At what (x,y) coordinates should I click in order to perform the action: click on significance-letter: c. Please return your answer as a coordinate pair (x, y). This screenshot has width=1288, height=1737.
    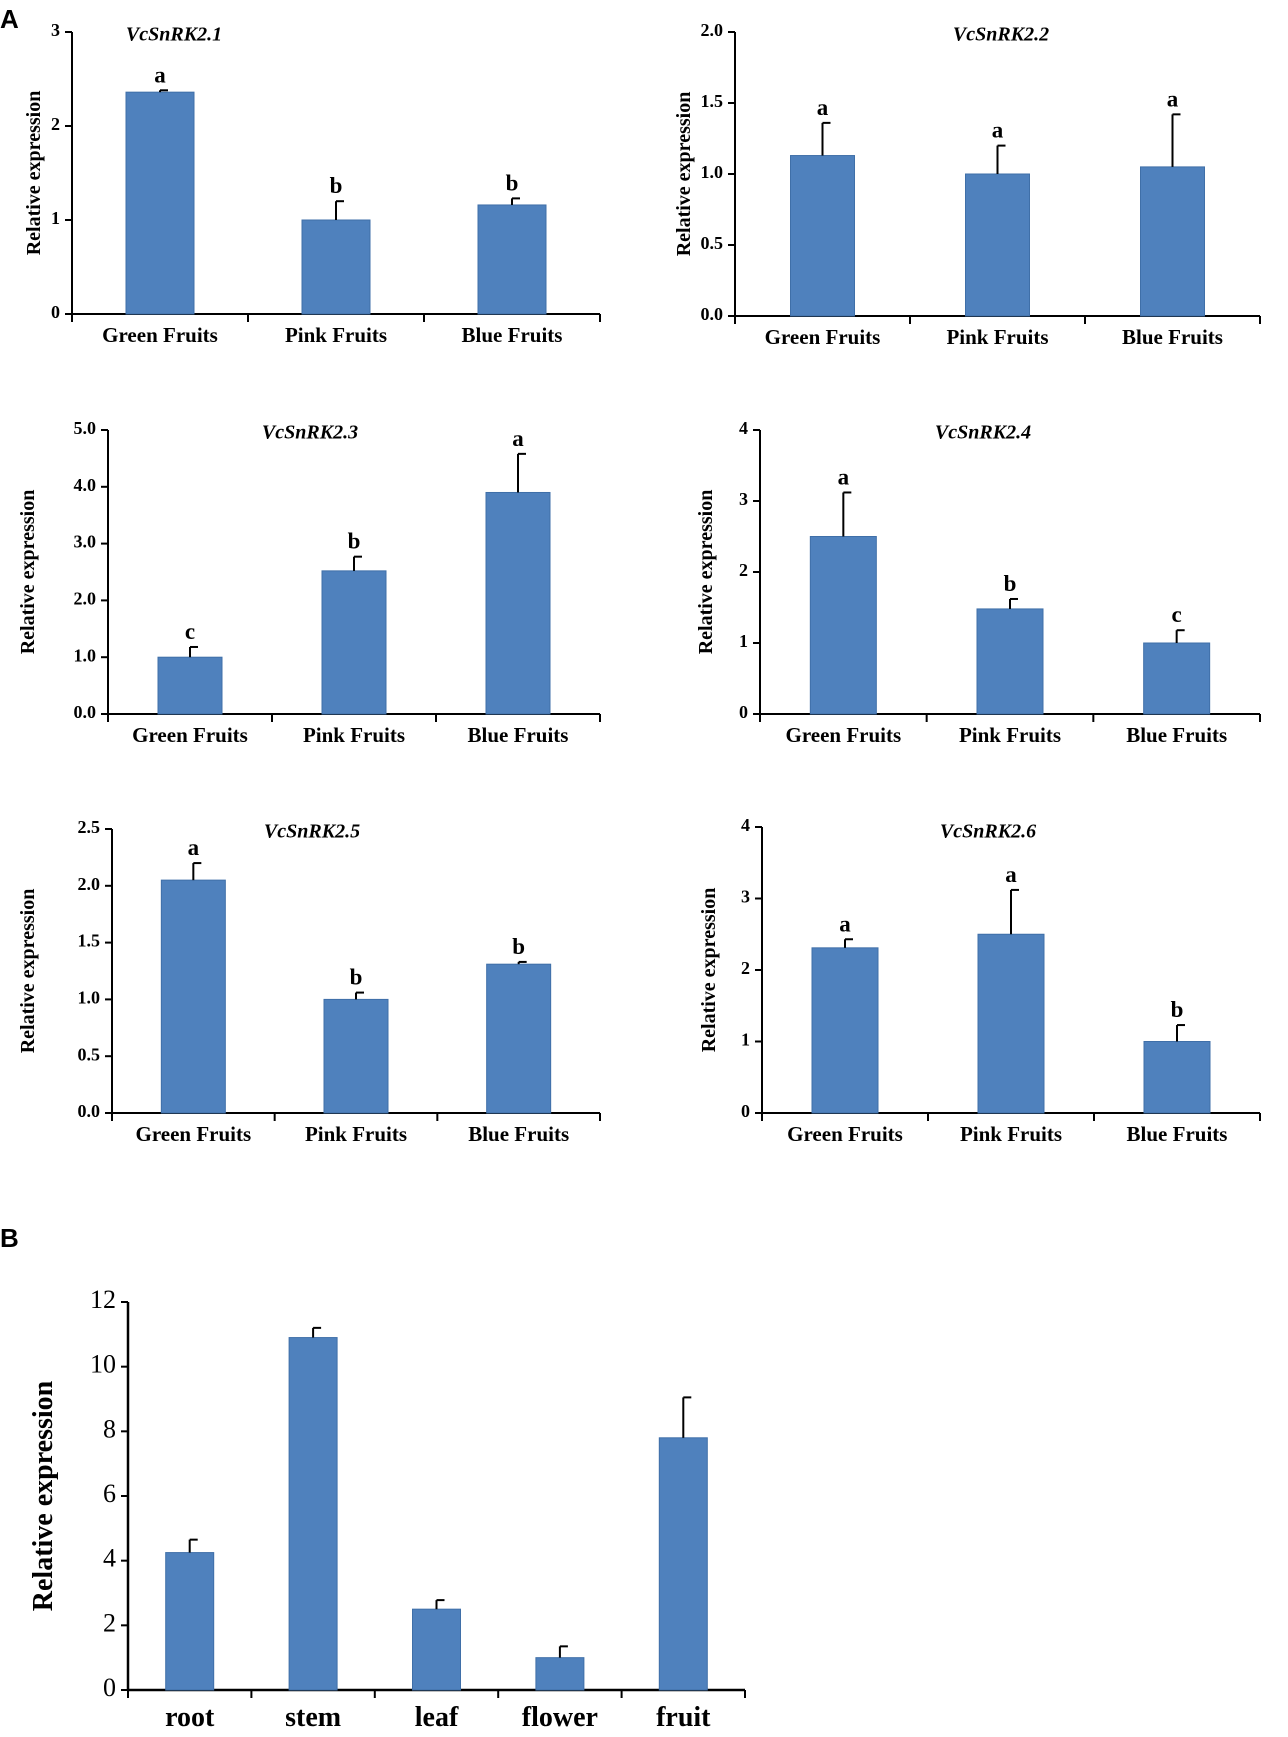
    Looking at the image, I should click on (190, 631).